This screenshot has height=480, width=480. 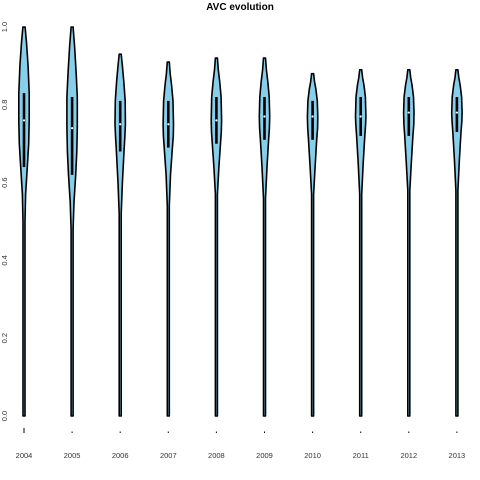 I want to click on violin-body-2012, so click(x=408, y=243).